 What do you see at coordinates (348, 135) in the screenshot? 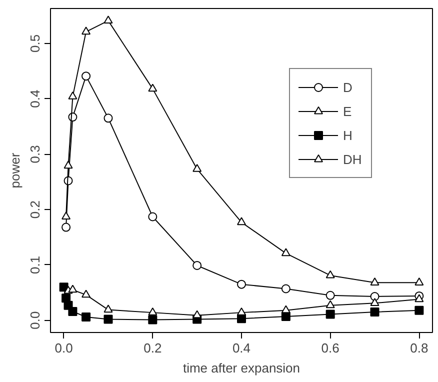
I see `legend-label: H` at bounding box center [348, 135].